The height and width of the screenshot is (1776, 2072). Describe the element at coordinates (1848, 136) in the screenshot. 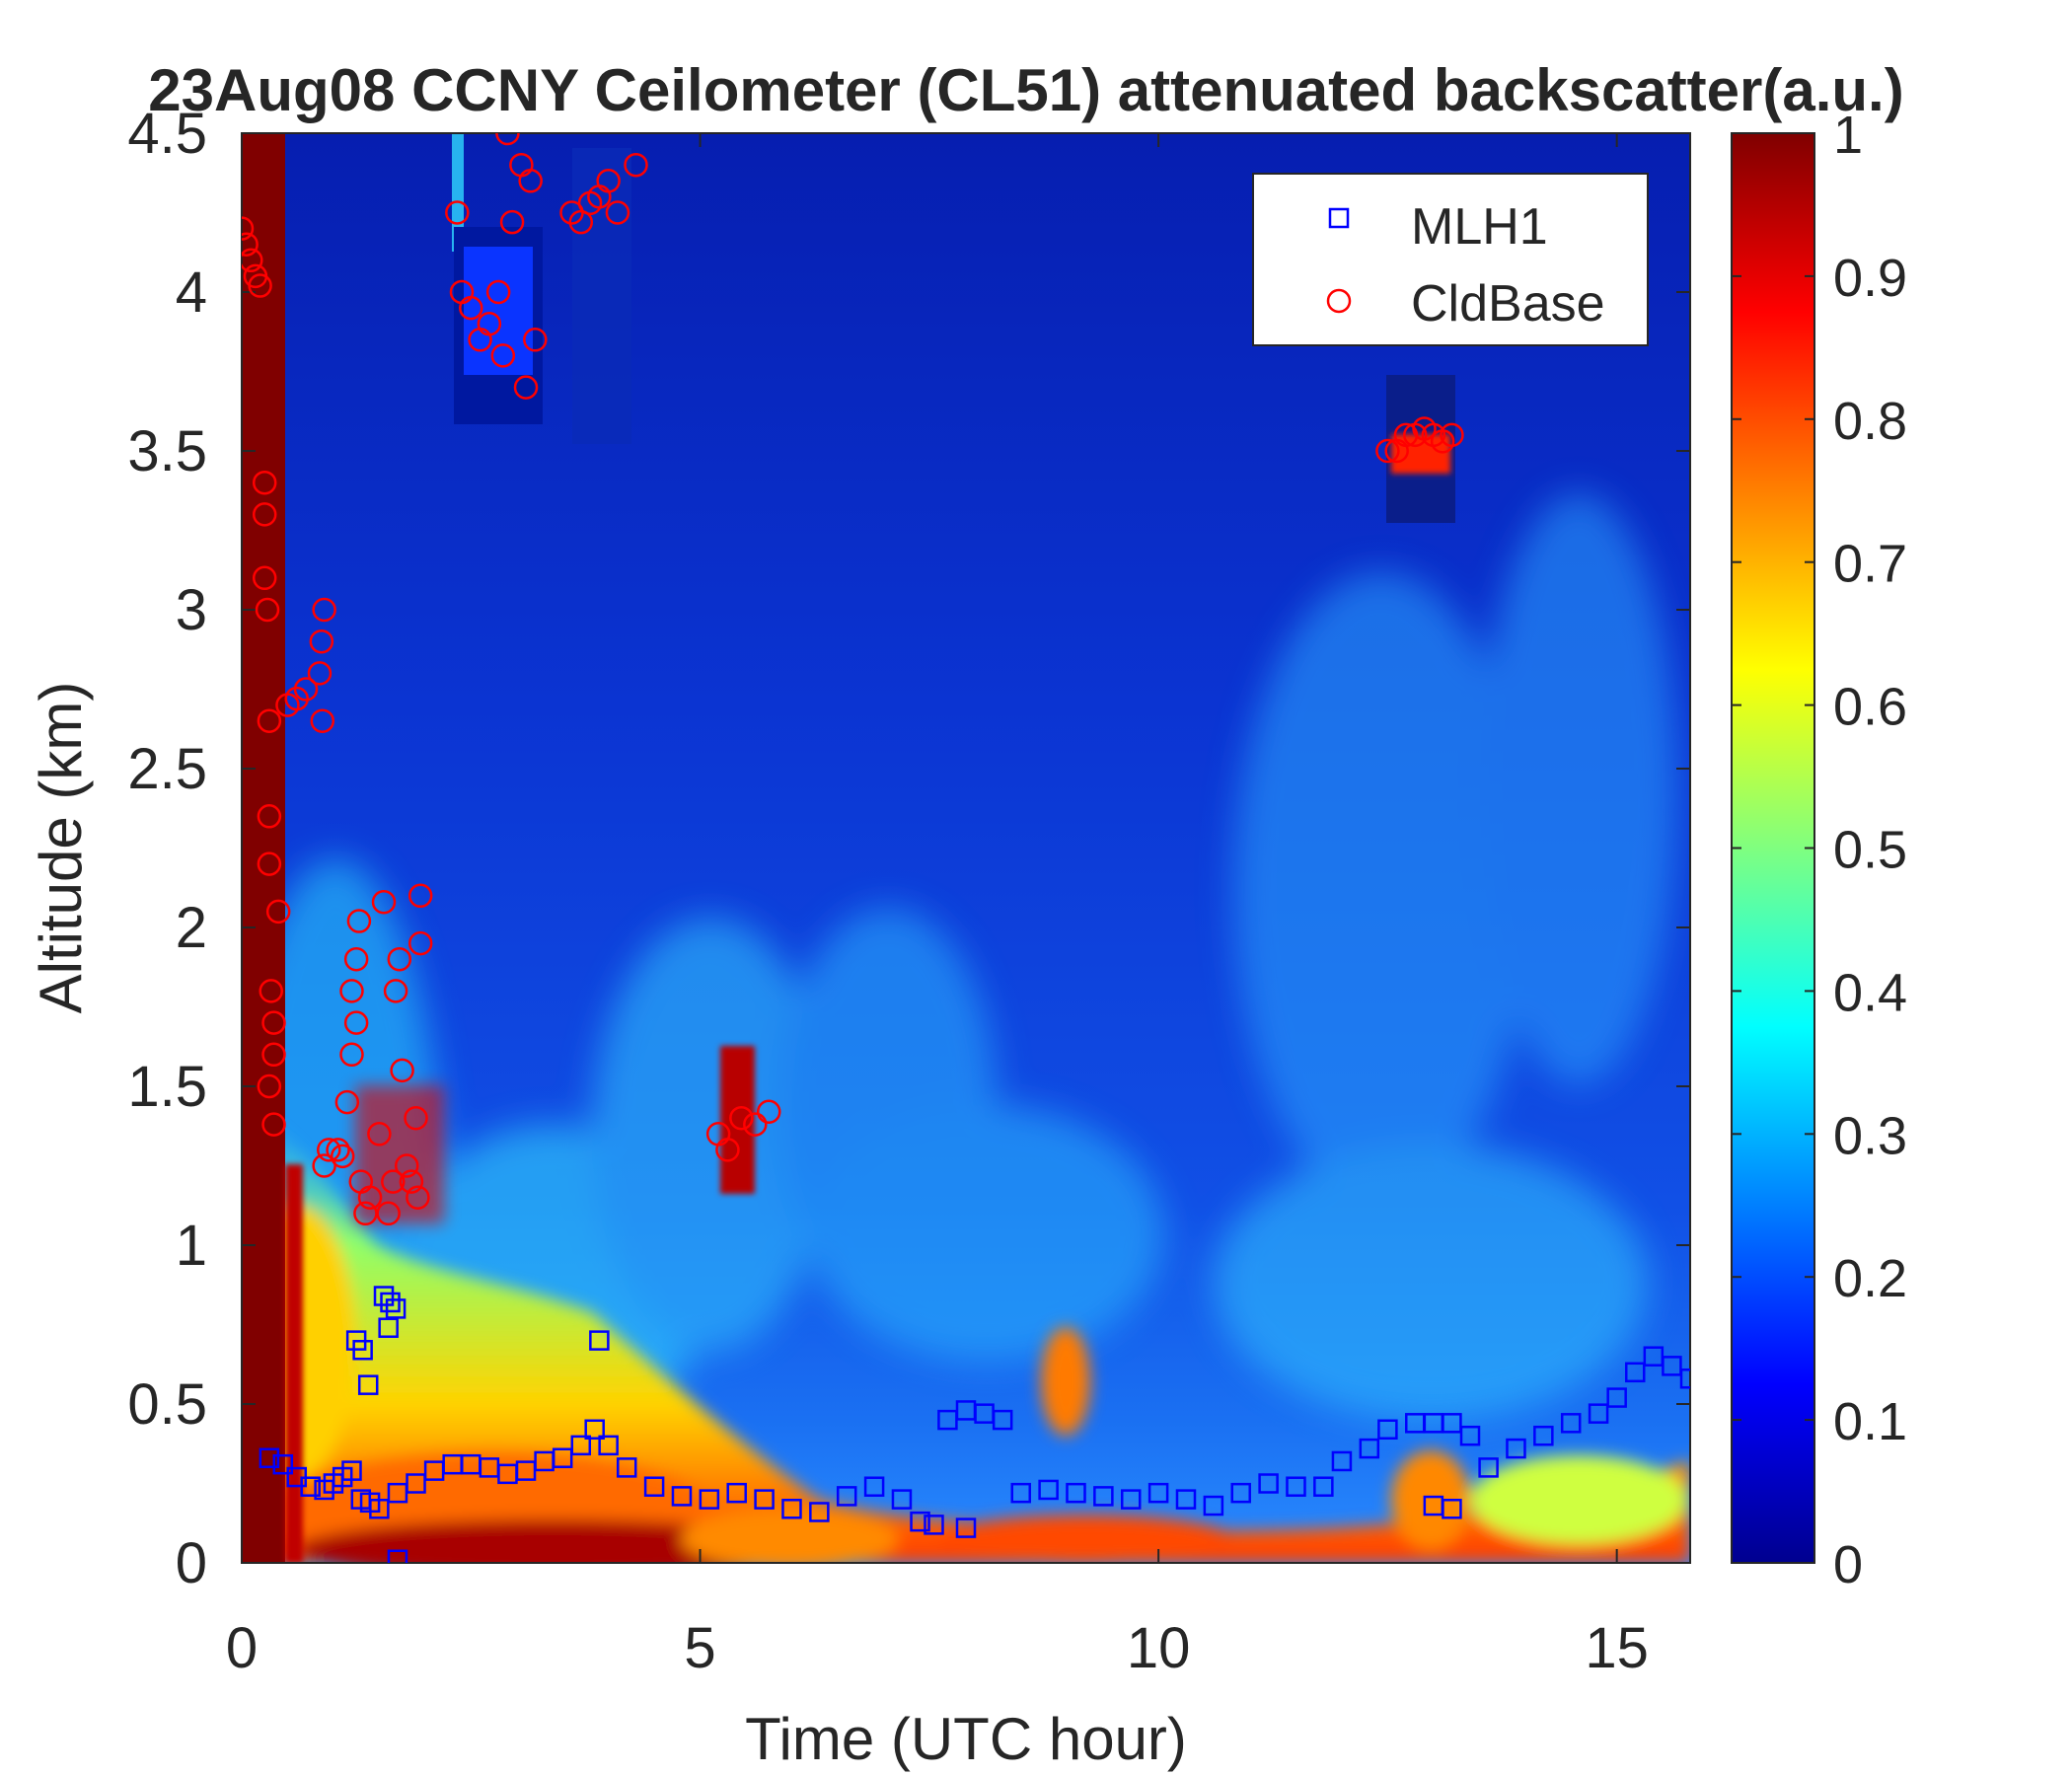

I see `colorbar-tick-label: 1` at that location.